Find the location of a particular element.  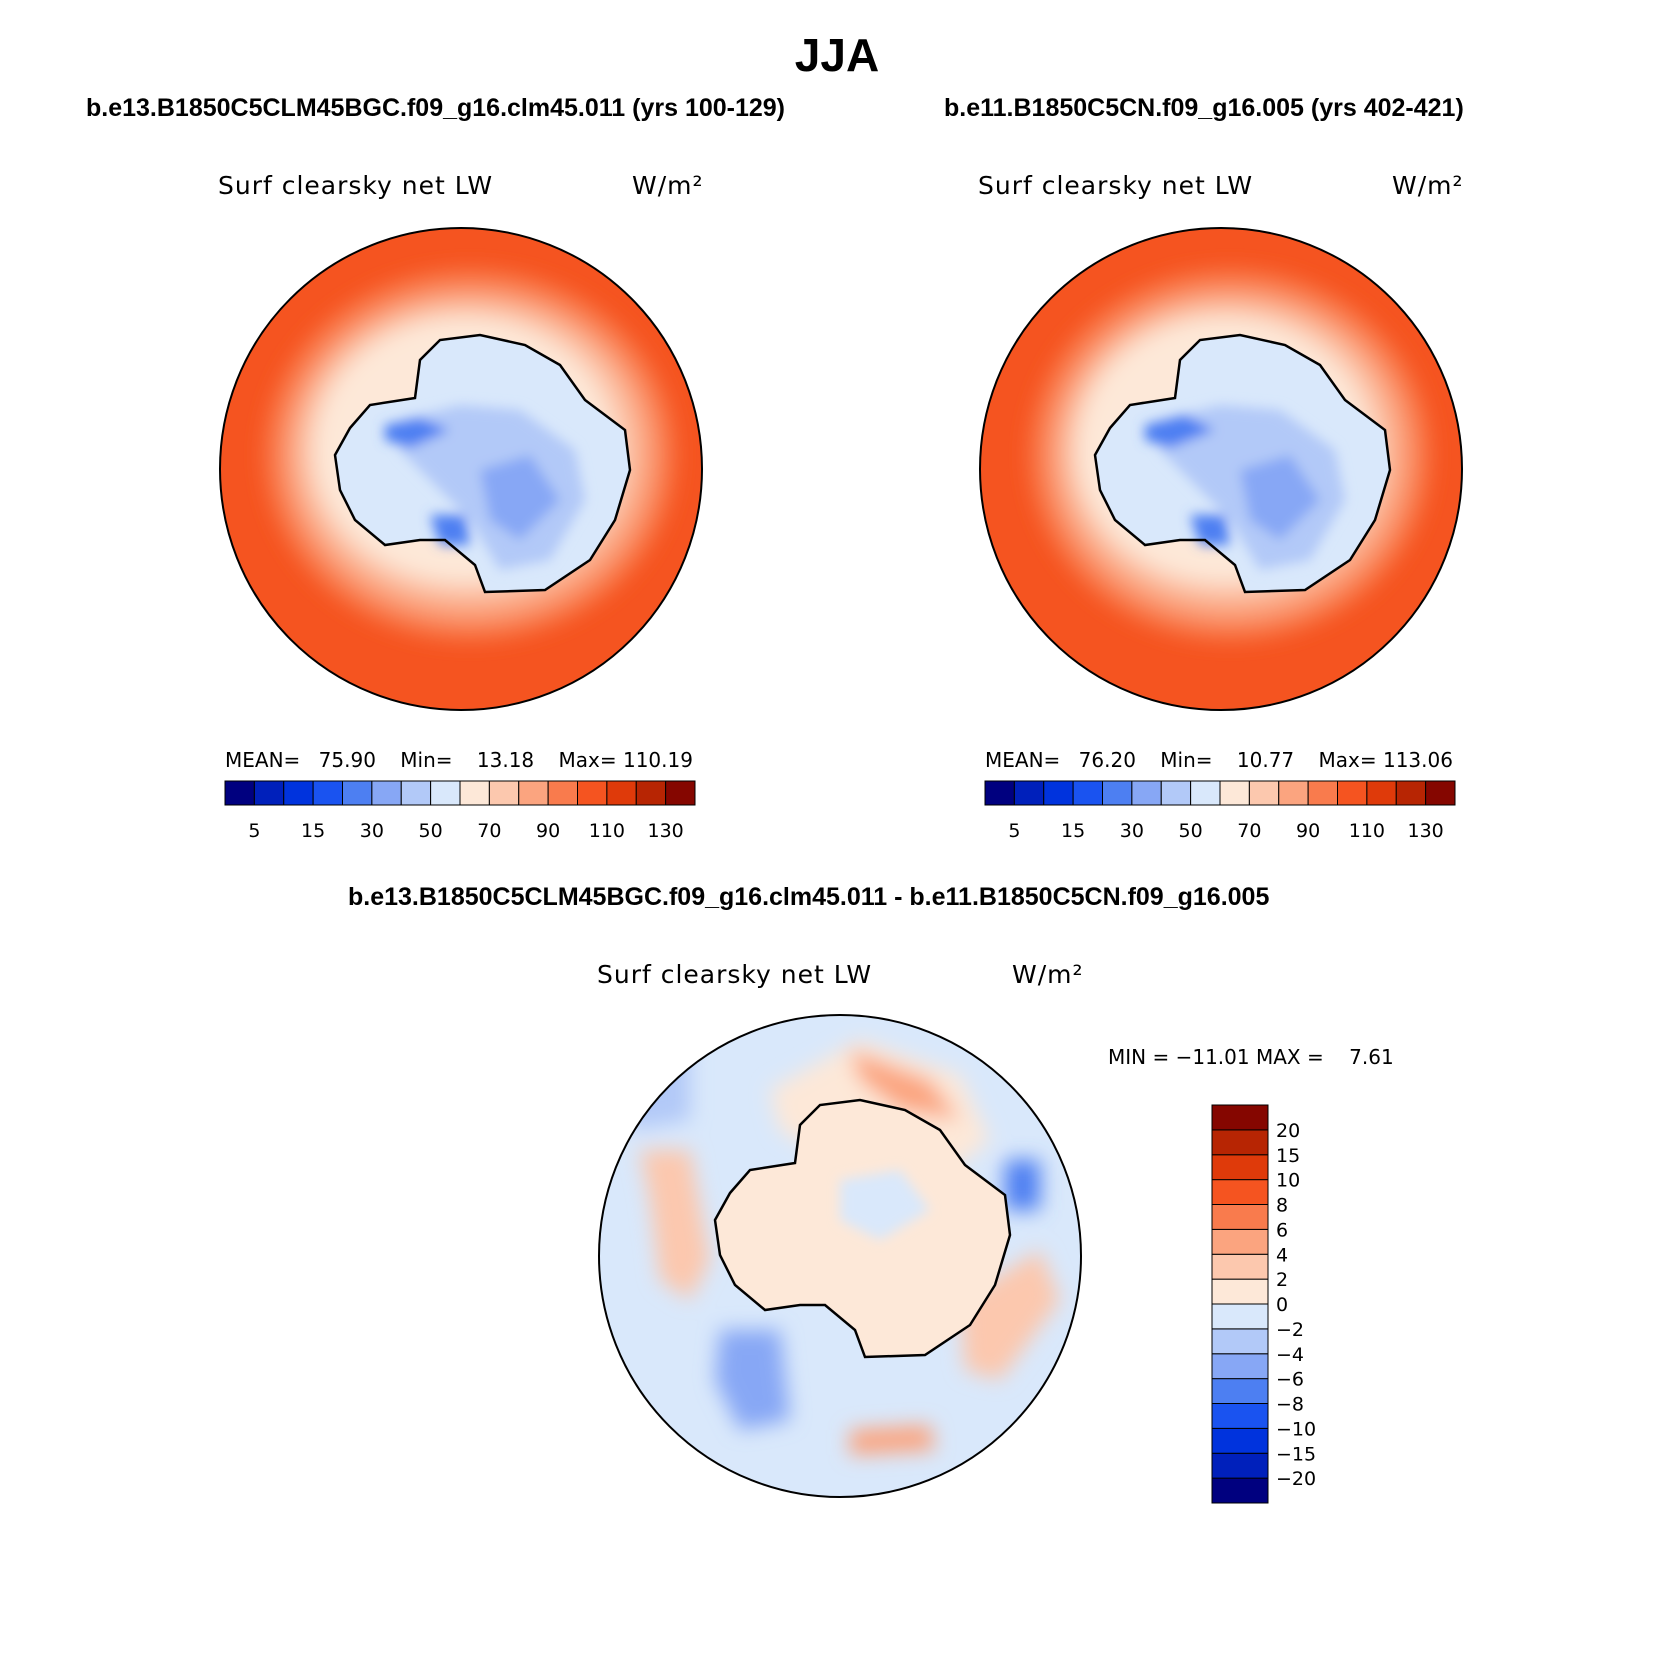

panel2-min-value: 10.77 is located at coordinates (1265, 760).